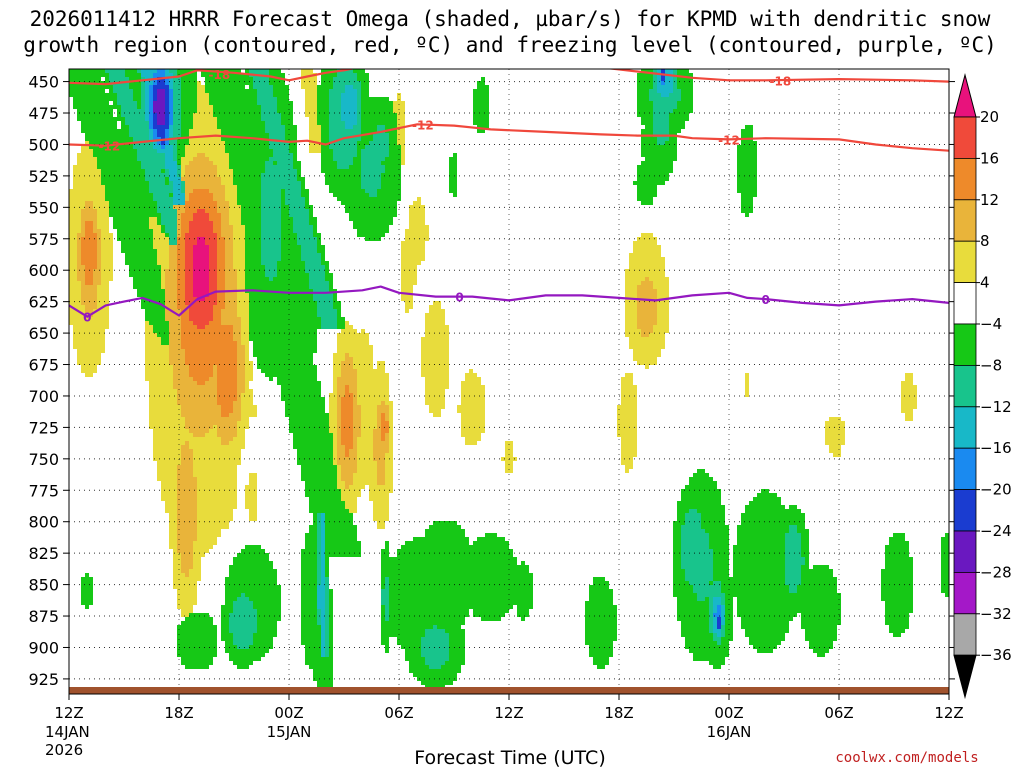 This screenshot has width=1024, height=768. Describe the element at coordinates (780, 81) in the screenshot. I see `dgz-contour-label: -18` at that location.